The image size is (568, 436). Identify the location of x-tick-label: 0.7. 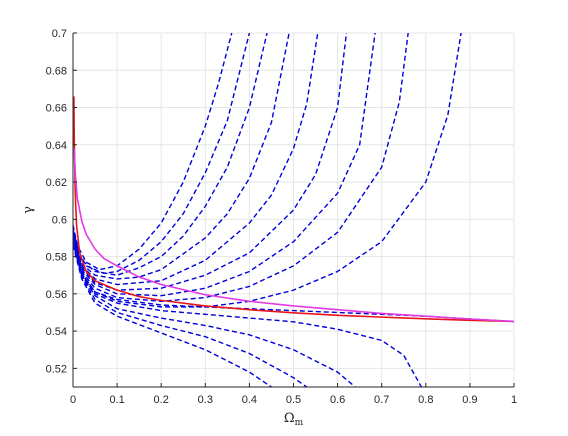
(381, 400).